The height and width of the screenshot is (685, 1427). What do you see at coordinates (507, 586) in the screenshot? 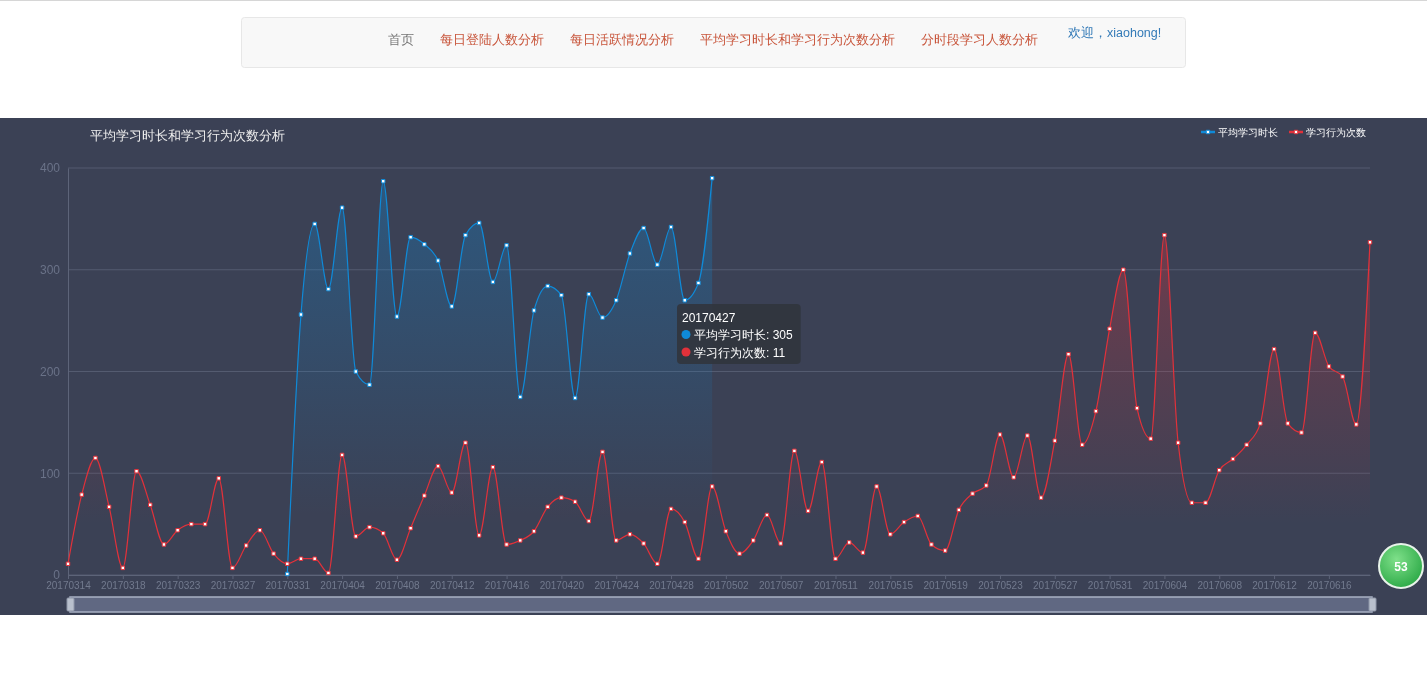
I see `x-tick-label: 20170416` at bounding box center [507, 586].